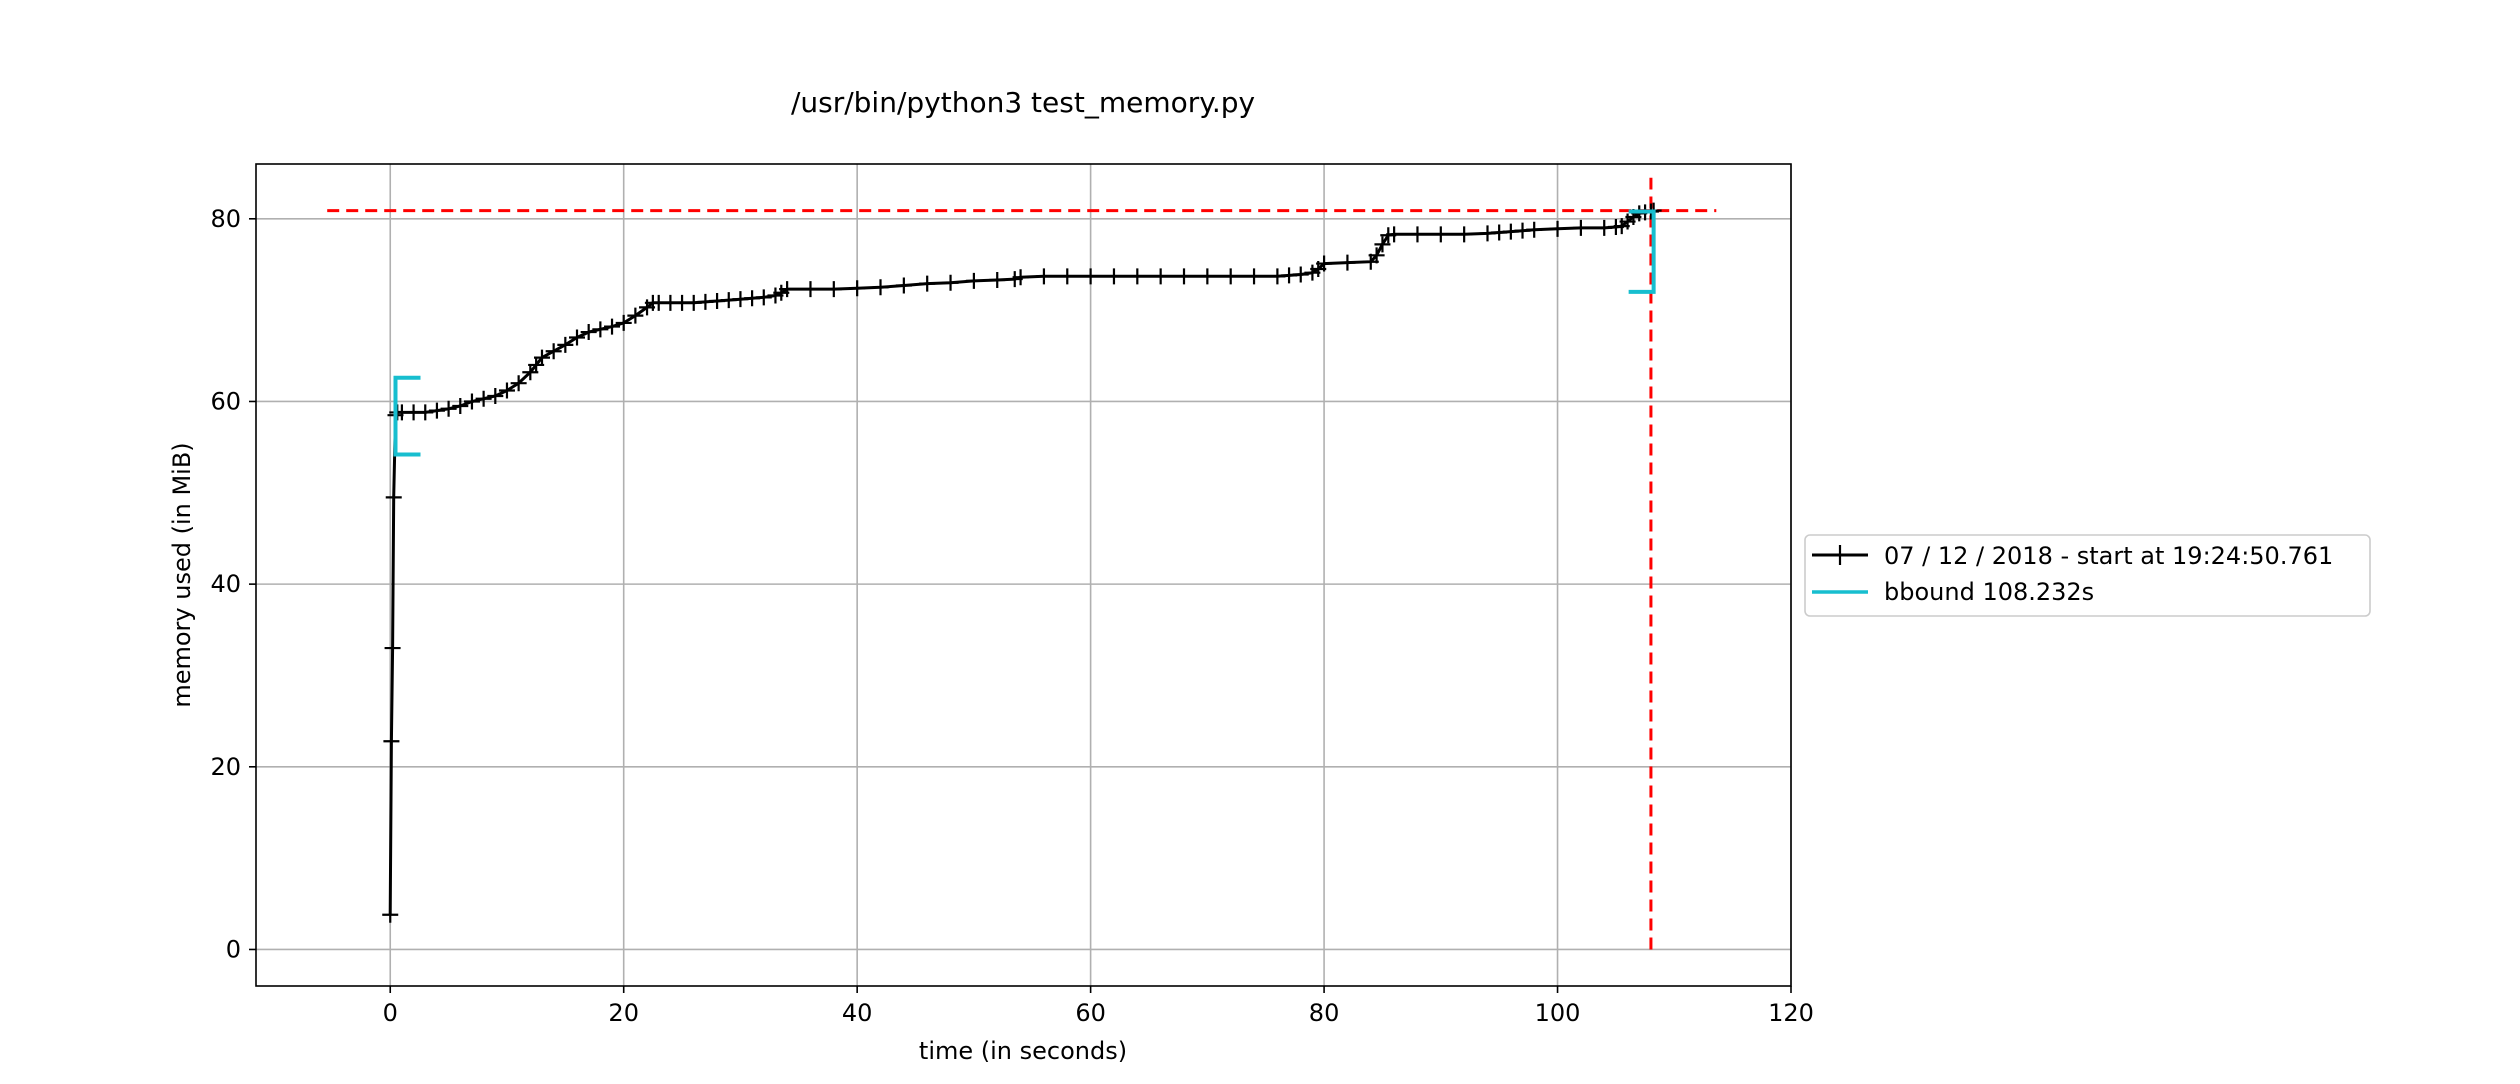 This screenshot has height=1084, width=2520. I want to click on x-tick-label: 60, so click(1090, 1013).